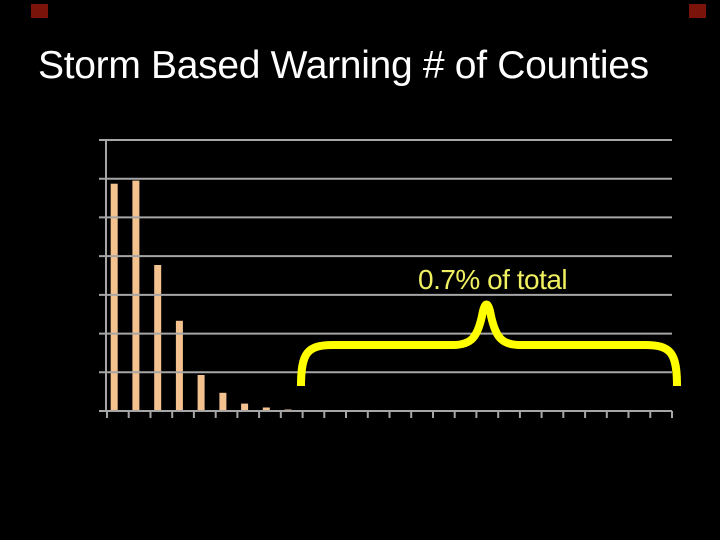  Describe the element at coordinates (489, 343) in the screenshot. I see `curly-brace-icon` at that location.